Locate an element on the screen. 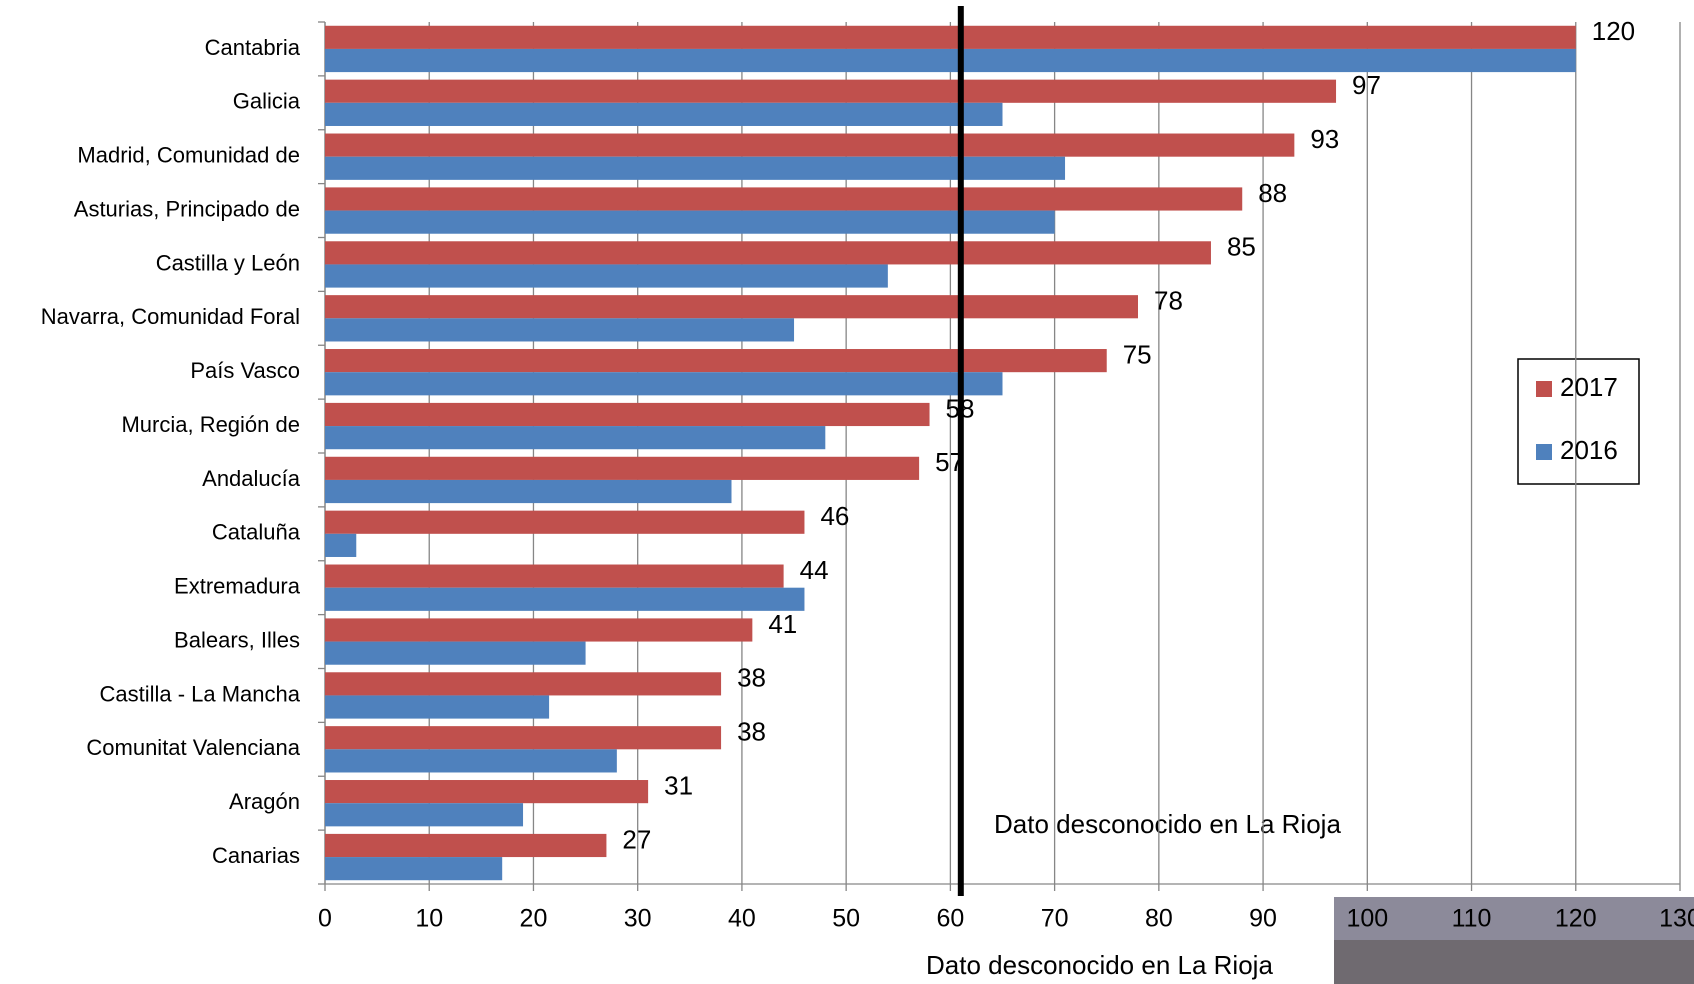 The width and height of the screenshot is (1694, 984). x-tick-label: 20 is located at coordinates (534, 919).